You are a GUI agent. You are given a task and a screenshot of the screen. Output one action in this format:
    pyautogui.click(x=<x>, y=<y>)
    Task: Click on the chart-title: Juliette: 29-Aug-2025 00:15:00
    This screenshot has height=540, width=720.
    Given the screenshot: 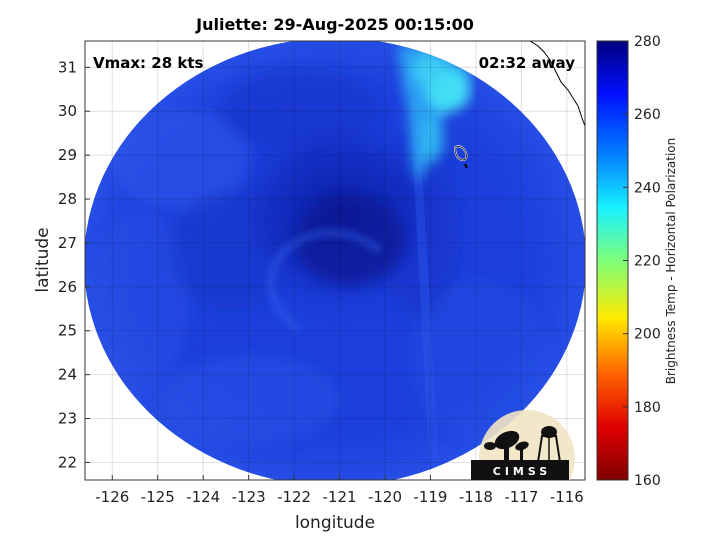 What is the action you would take?
    pyautogui.click(x=334, y=24)
    